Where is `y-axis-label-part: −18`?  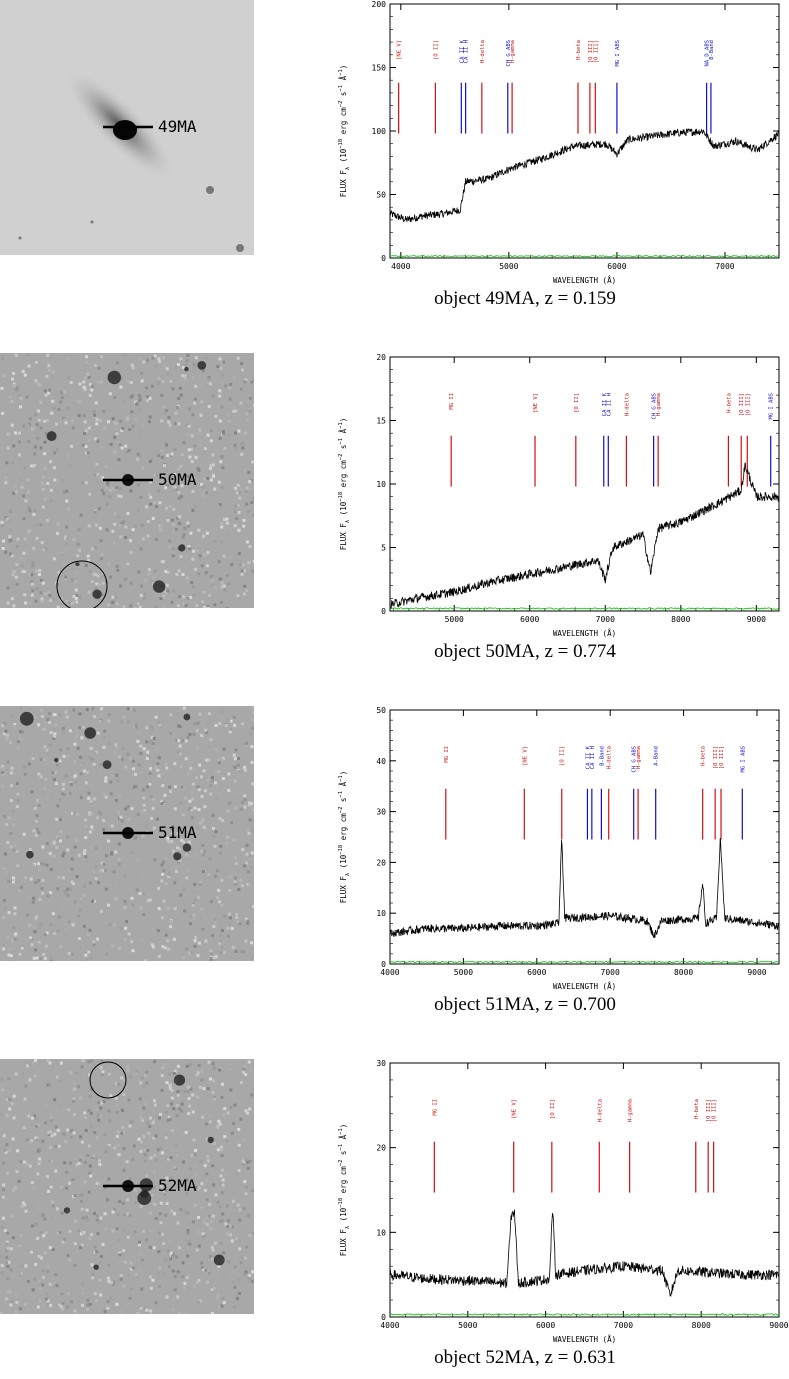
y-axis-label-part: −18 is located at coordinates (341, 497).